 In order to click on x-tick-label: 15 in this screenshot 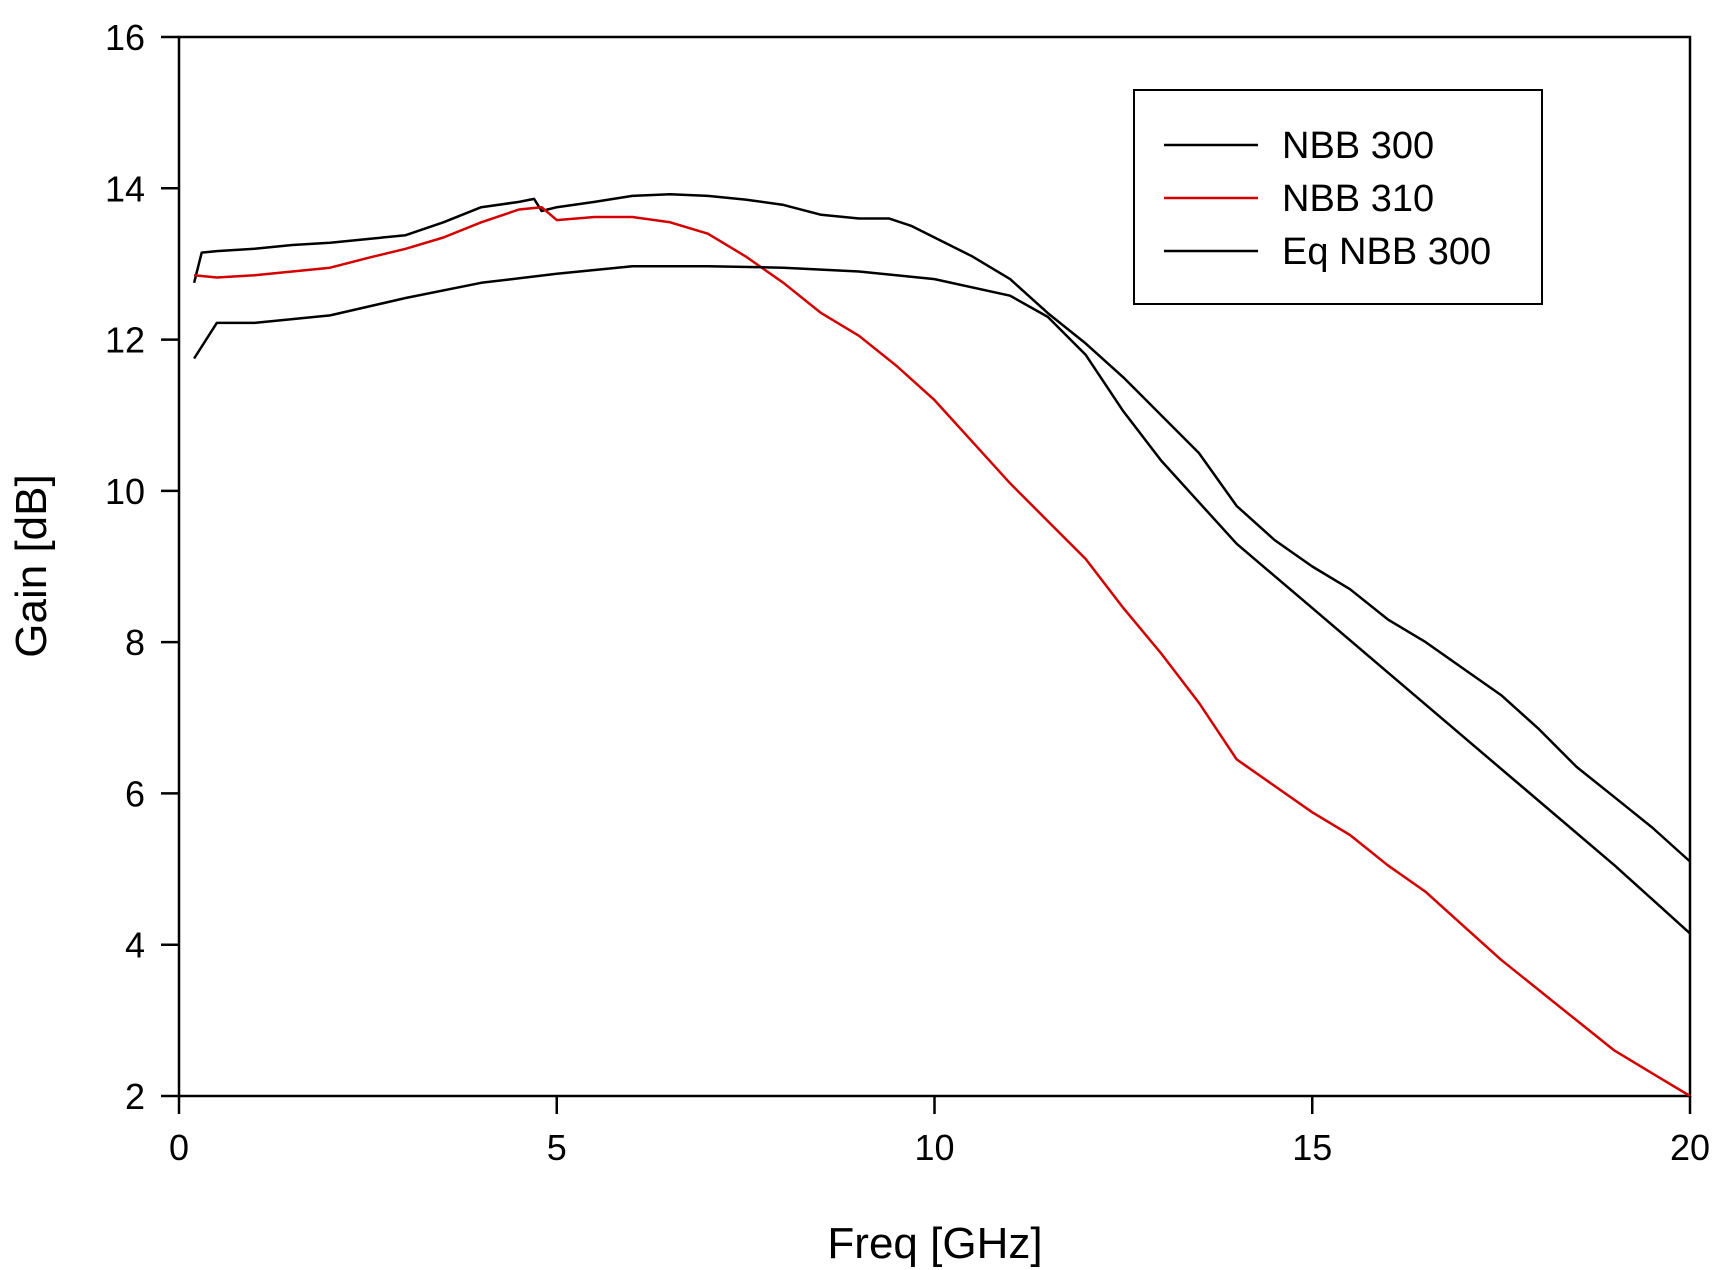, I will do `click(1312, 1147)`.